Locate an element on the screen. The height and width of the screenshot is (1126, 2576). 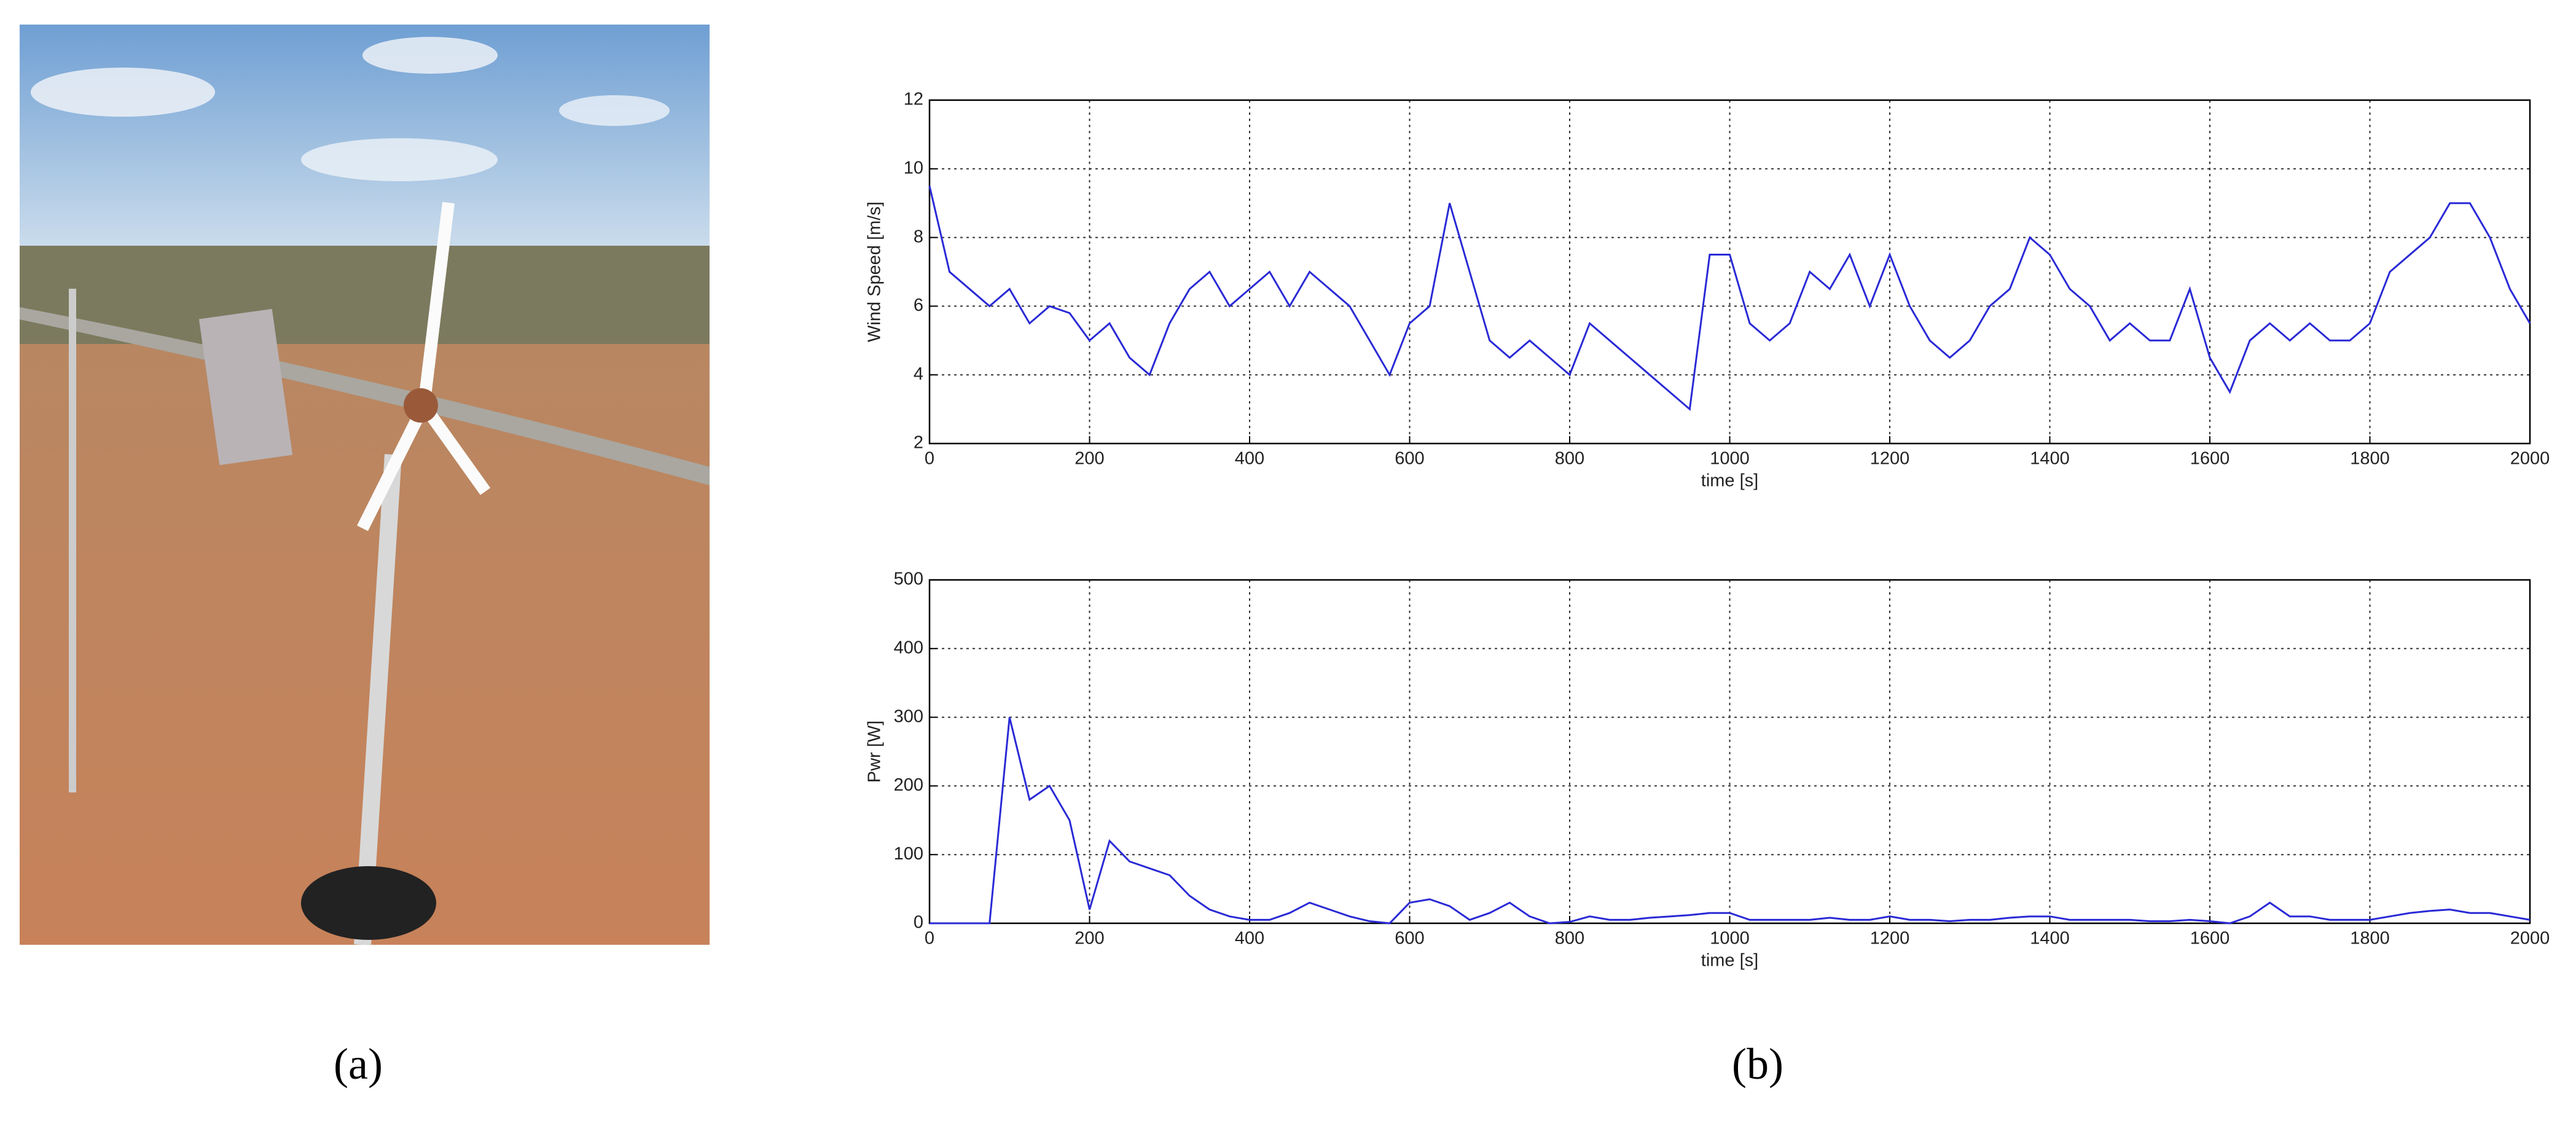
y-tick-label: 8 is located at coordinates (918, 236).